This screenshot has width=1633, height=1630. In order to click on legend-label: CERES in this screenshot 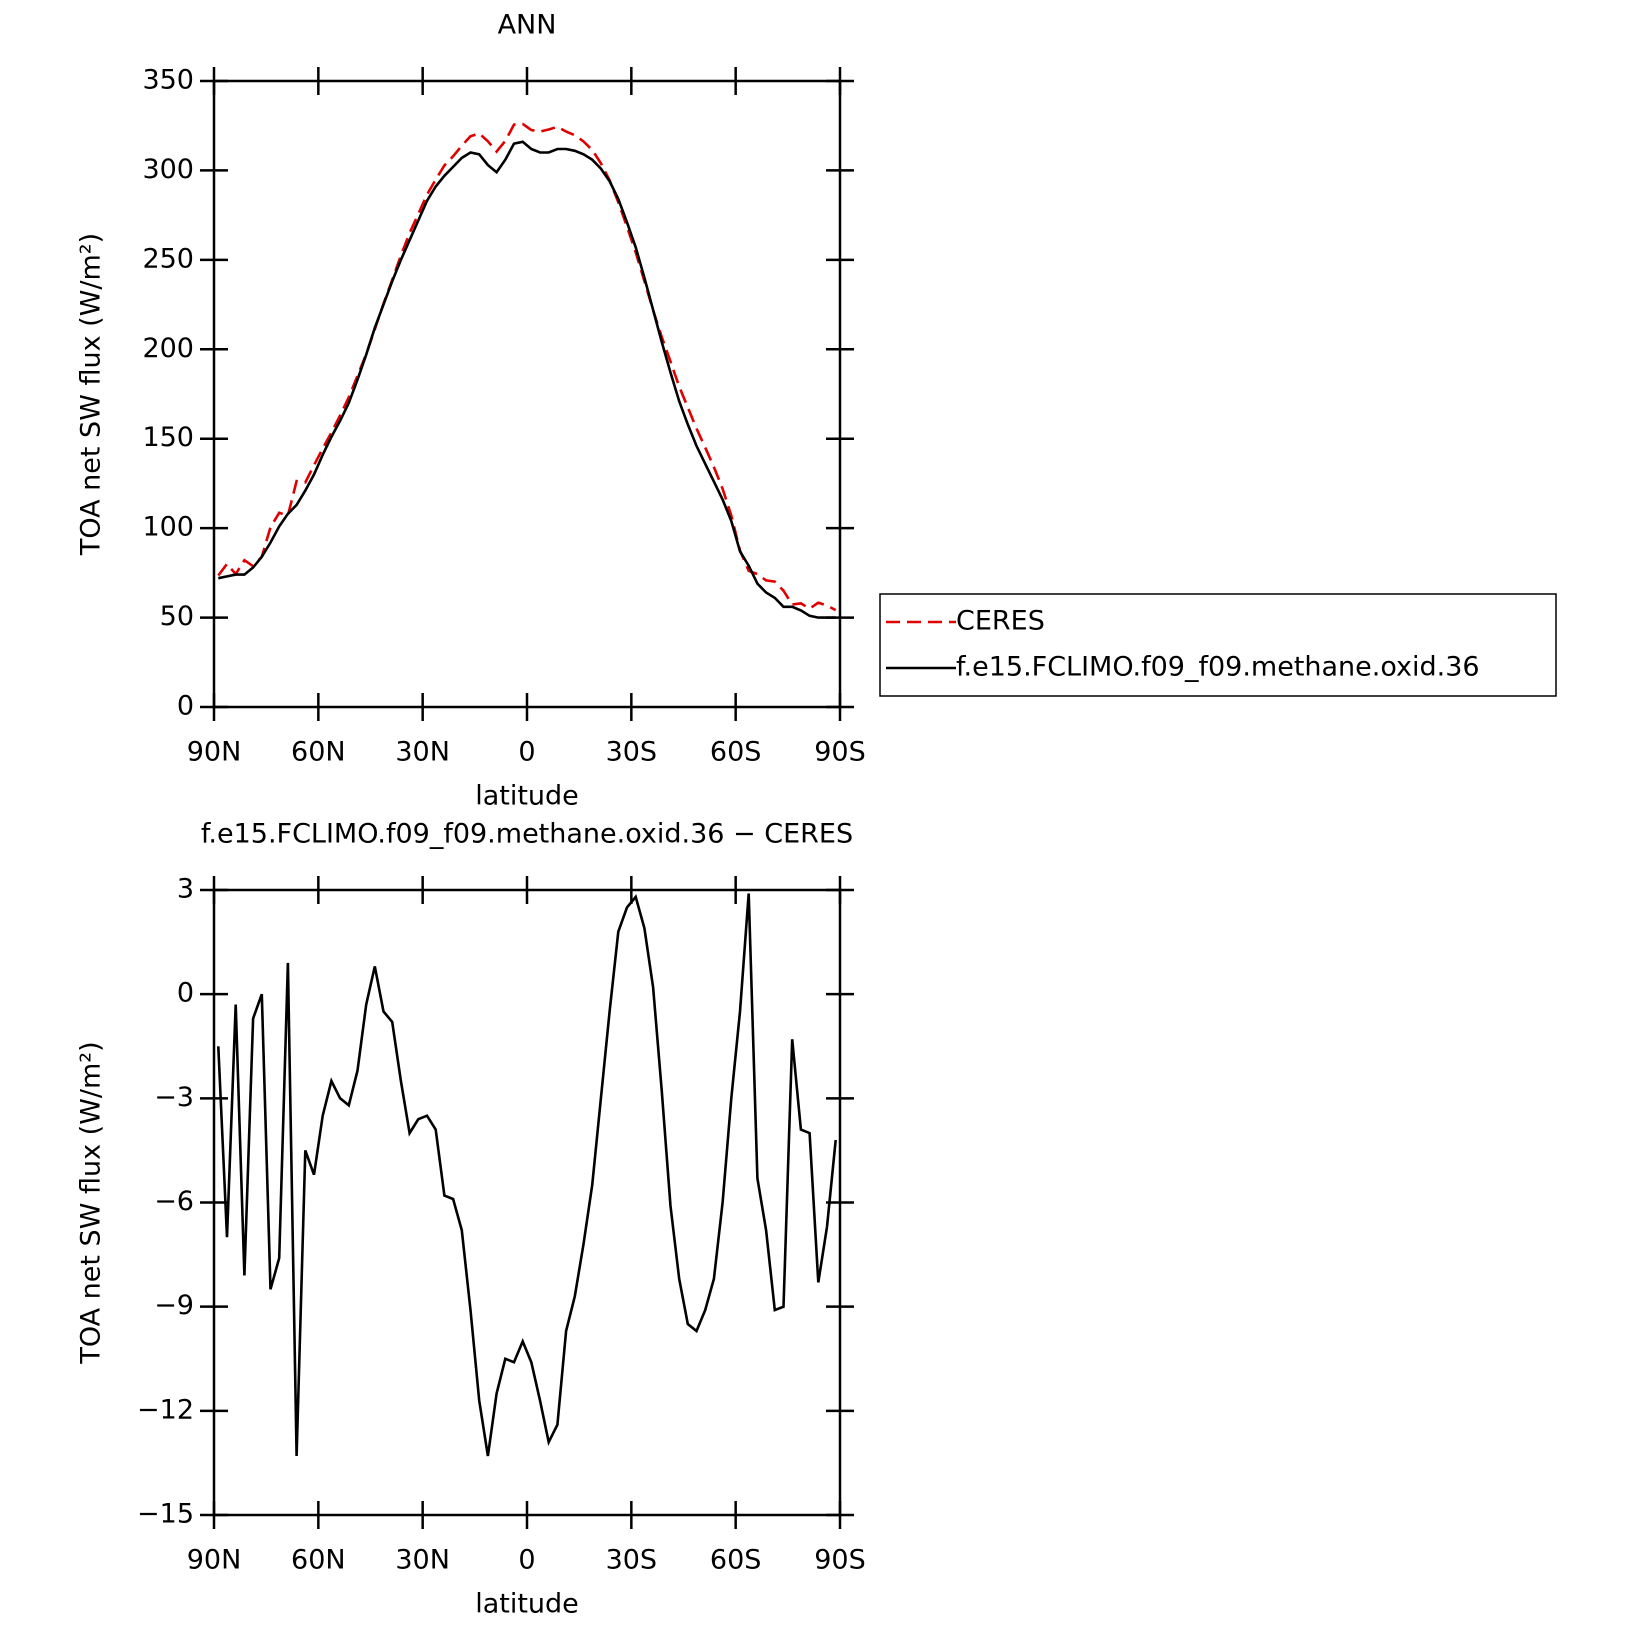, I will do `click(1000, 621)`.